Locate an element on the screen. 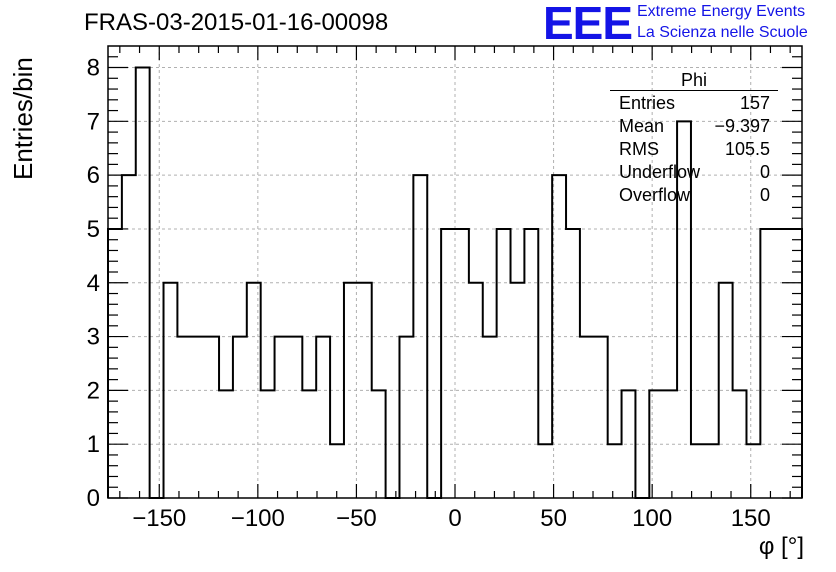  stats-title: Phi is located at coordinates (693, 80).